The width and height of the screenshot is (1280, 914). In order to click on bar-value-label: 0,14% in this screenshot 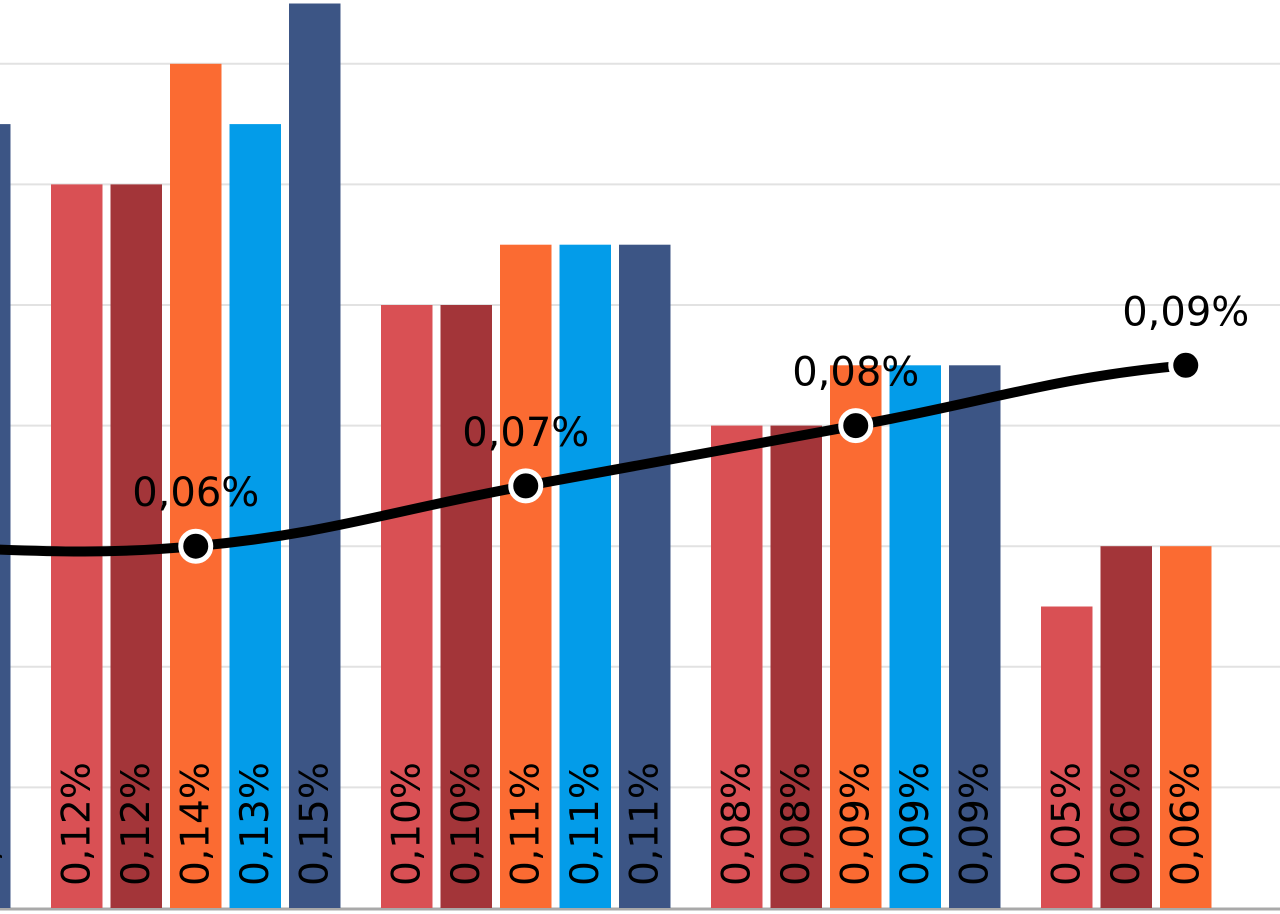, I will do `click(195, 824)`.